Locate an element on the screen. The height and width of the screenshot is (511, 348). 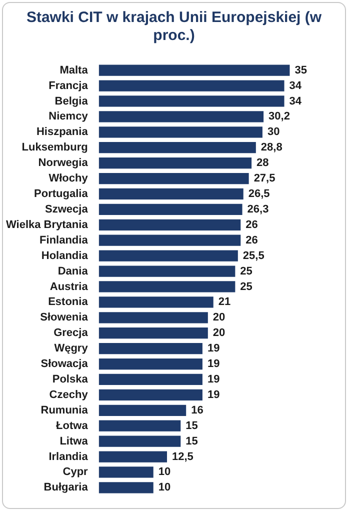
data-label: 26,3 is located at coordinates (258, 209).